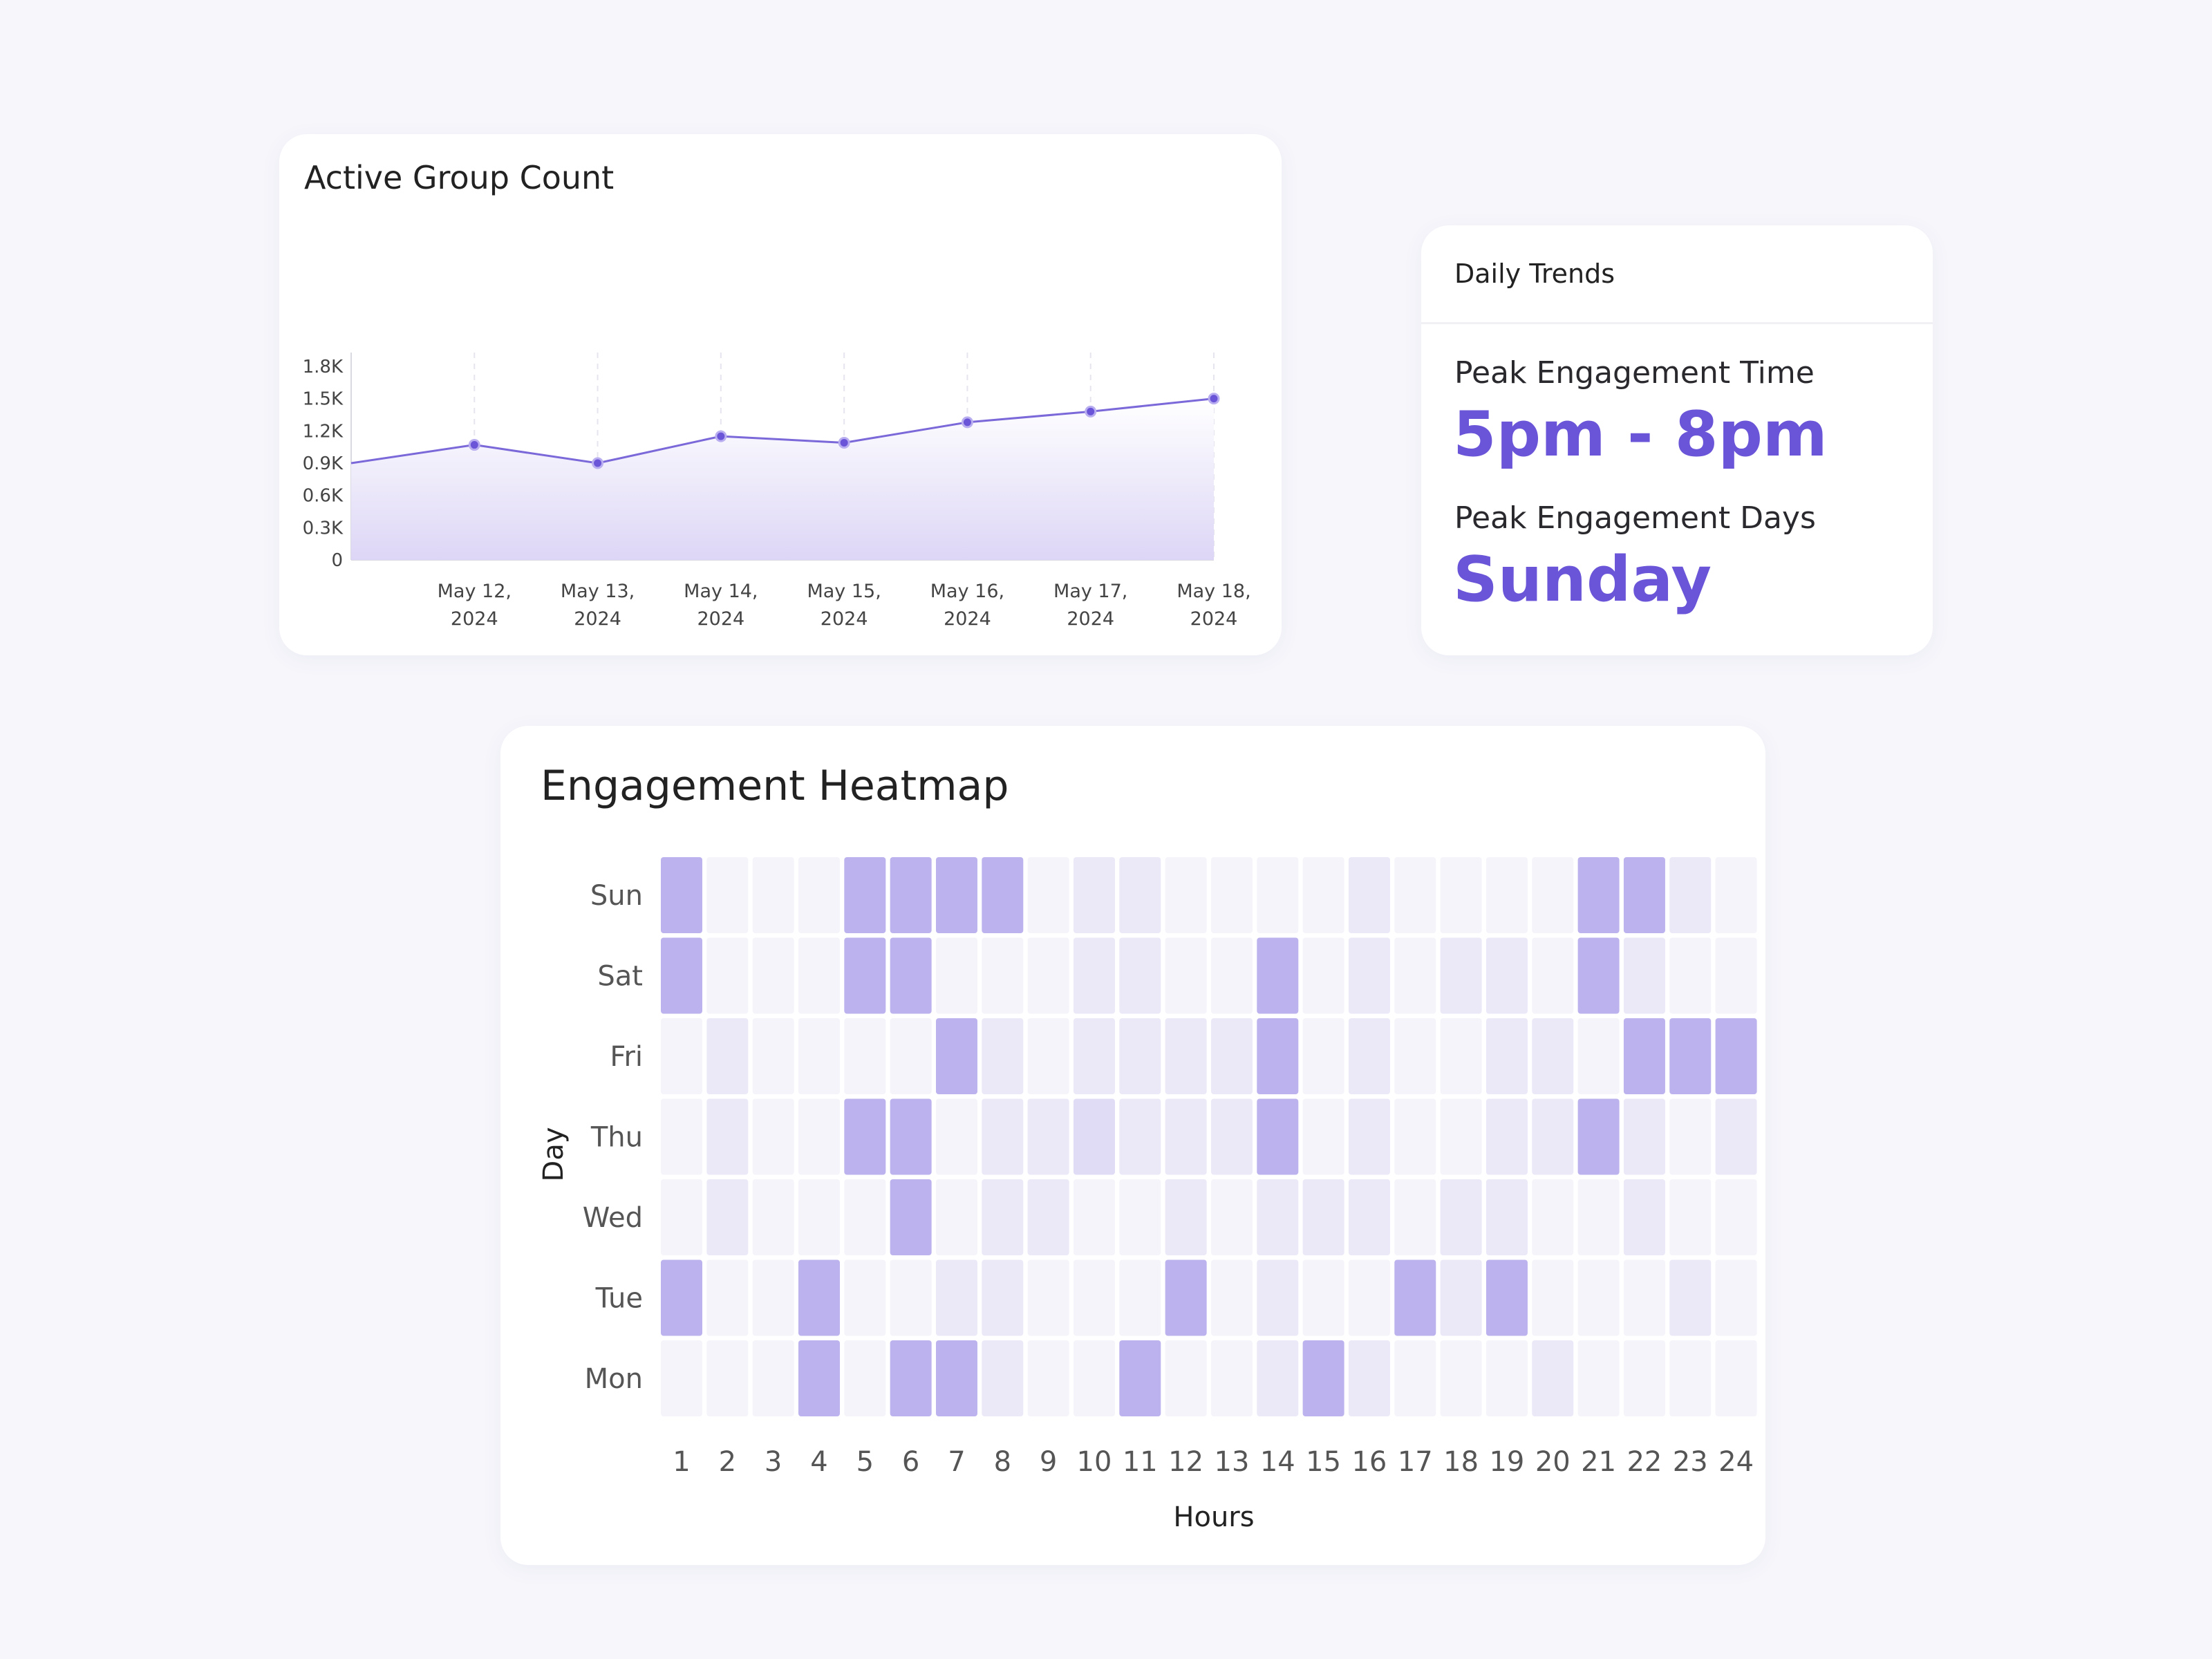 This screenshot has height=1659, width=2212. What do you see at coordinates (1461, 1462) in the screenshot?
I see `hour-label: 18` at bounding box center [1461, 1462].